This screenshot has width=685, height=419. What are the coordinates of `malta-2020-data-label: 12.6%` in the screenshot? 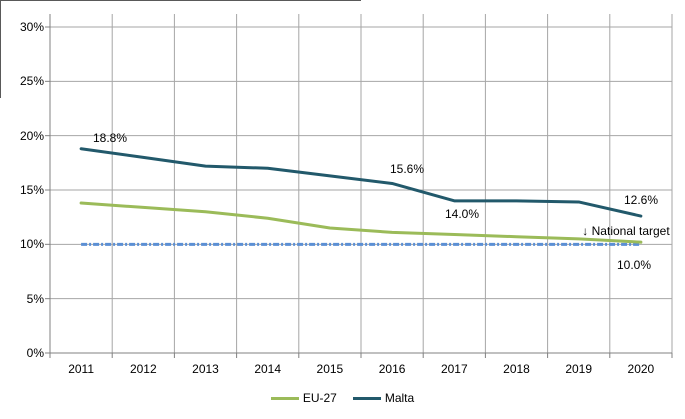 It's located at (641, 200).